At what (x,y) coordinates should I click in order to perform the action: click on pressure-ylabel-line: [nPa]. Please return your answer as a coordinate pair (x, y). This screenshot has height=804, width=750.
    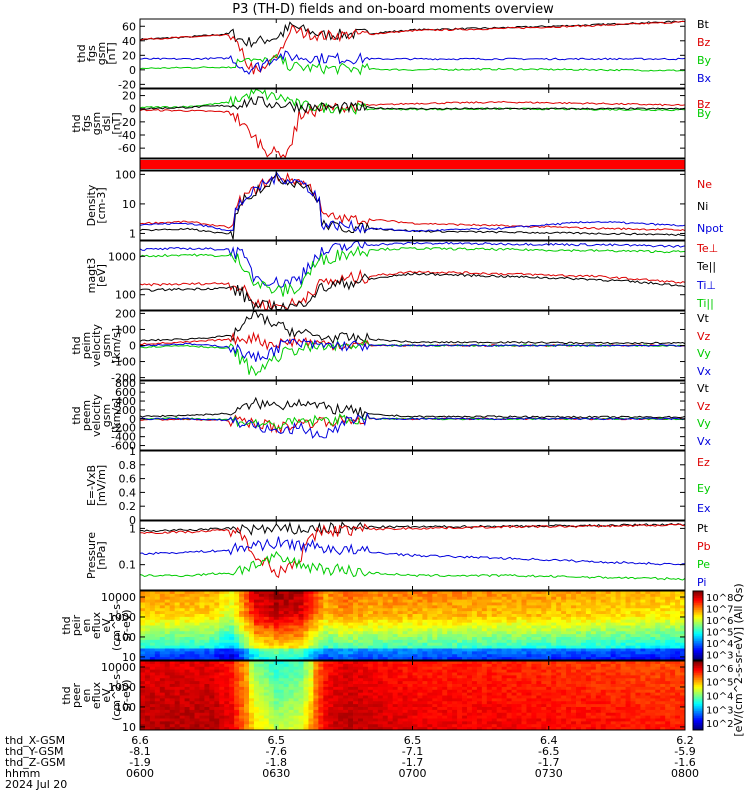
    Looking at the image, I should click on (101, 555).